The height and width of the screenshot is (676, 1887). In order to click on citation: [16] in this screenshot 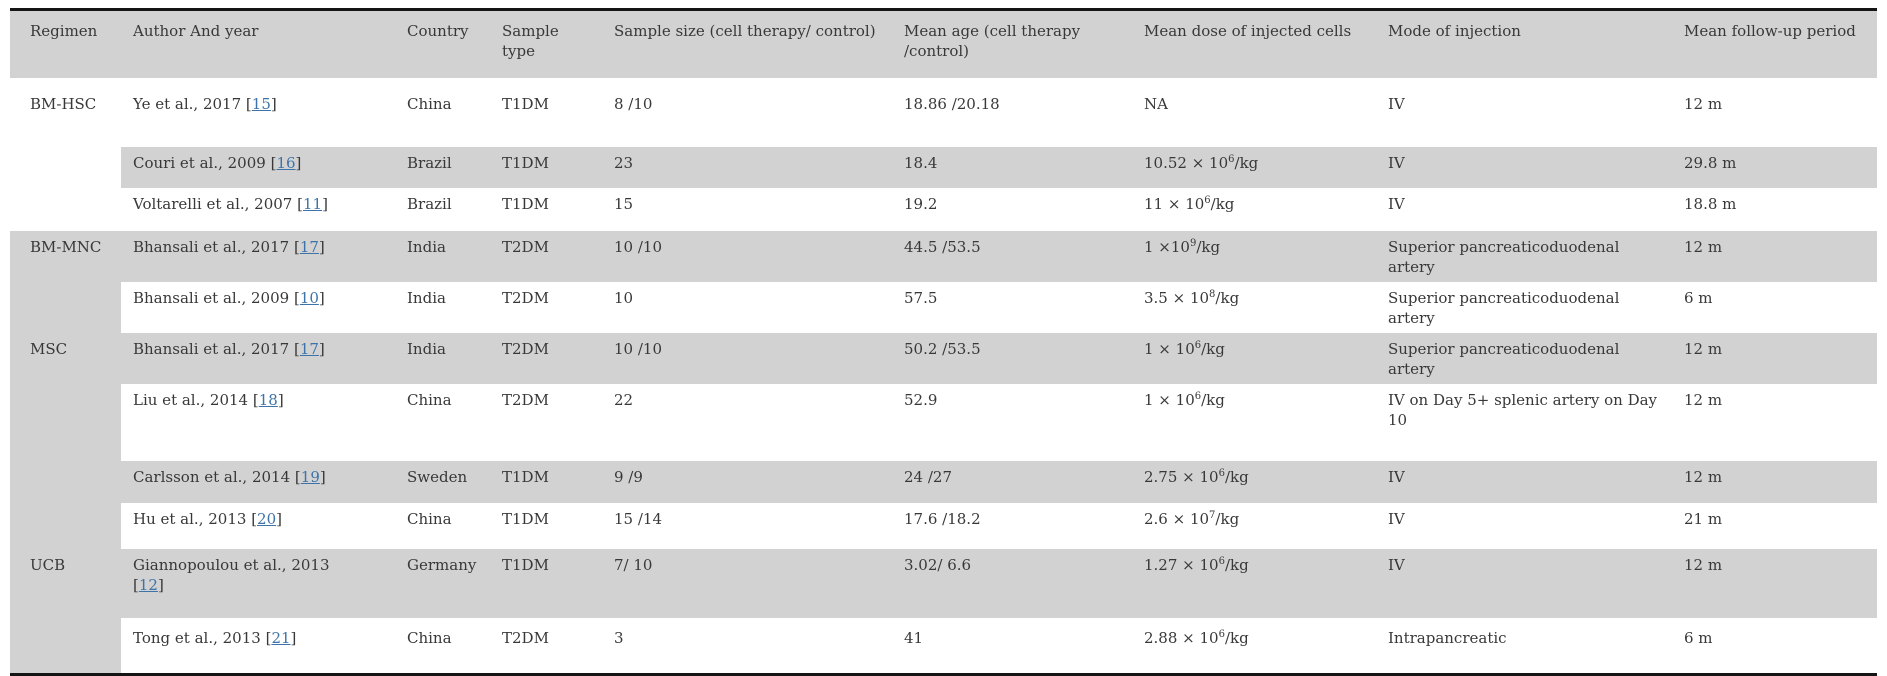, I will do `click(286, 163)`.